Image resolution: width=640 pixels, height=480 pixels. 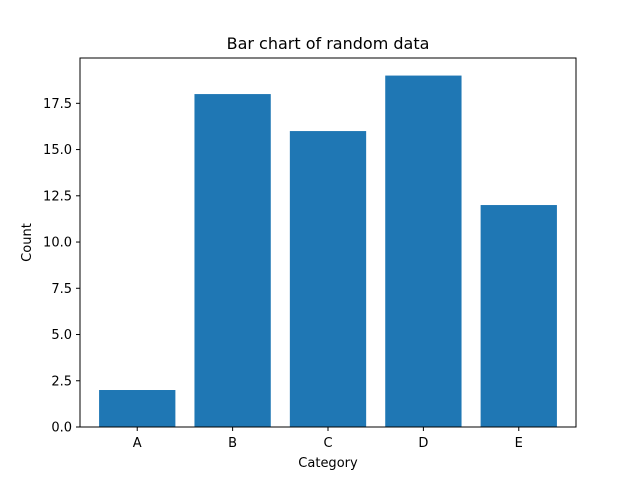 What do you see at coordinates (57, 196) in the screenshot?
I see `y-tick-label: 12.5` at bounding box center [57, 196].